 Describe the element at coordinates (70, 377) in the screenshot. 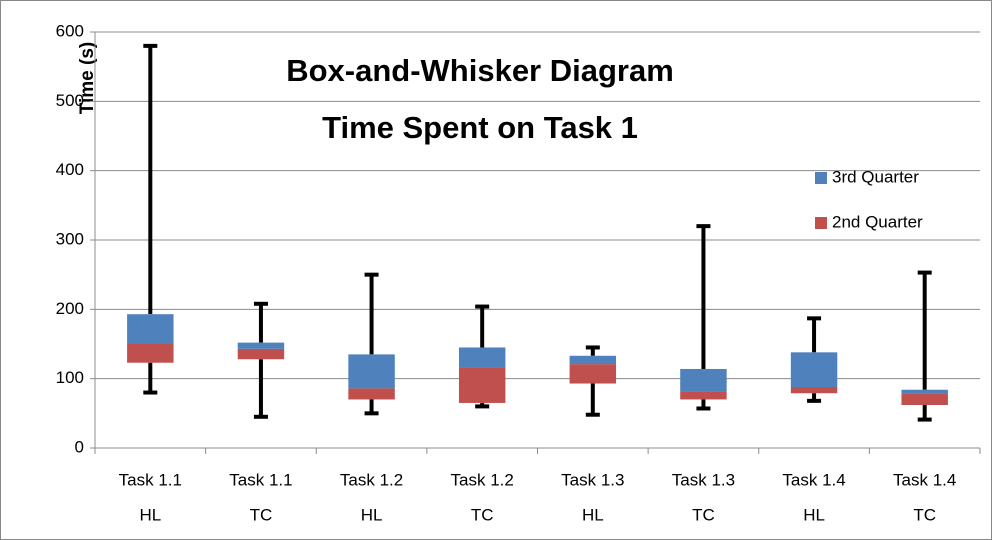

I see `y-tick-label: 100` at that location.